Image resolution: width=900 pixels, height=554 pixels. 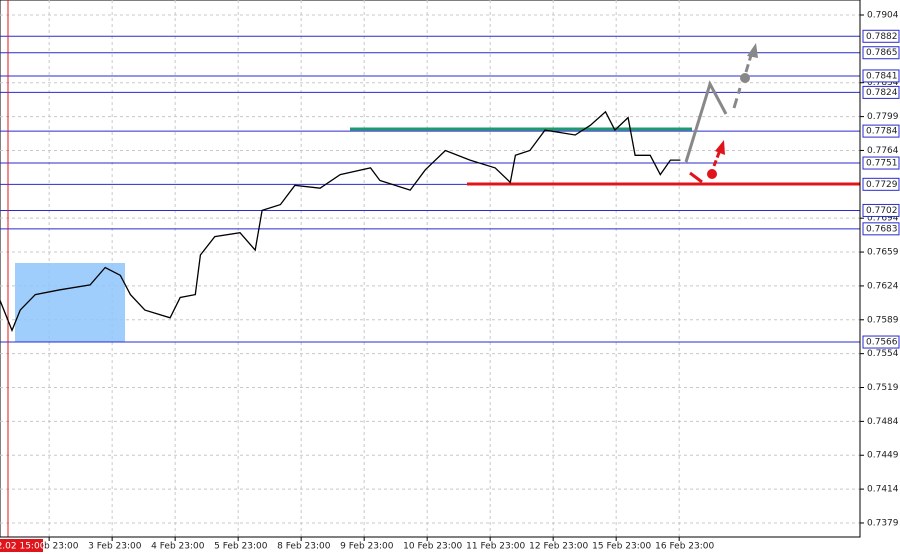 What do you see at coordinates (52, 547) in the screenshot?
I see `x-tick-label: 2 Feb 23:00` at bounding box center [52, 547].